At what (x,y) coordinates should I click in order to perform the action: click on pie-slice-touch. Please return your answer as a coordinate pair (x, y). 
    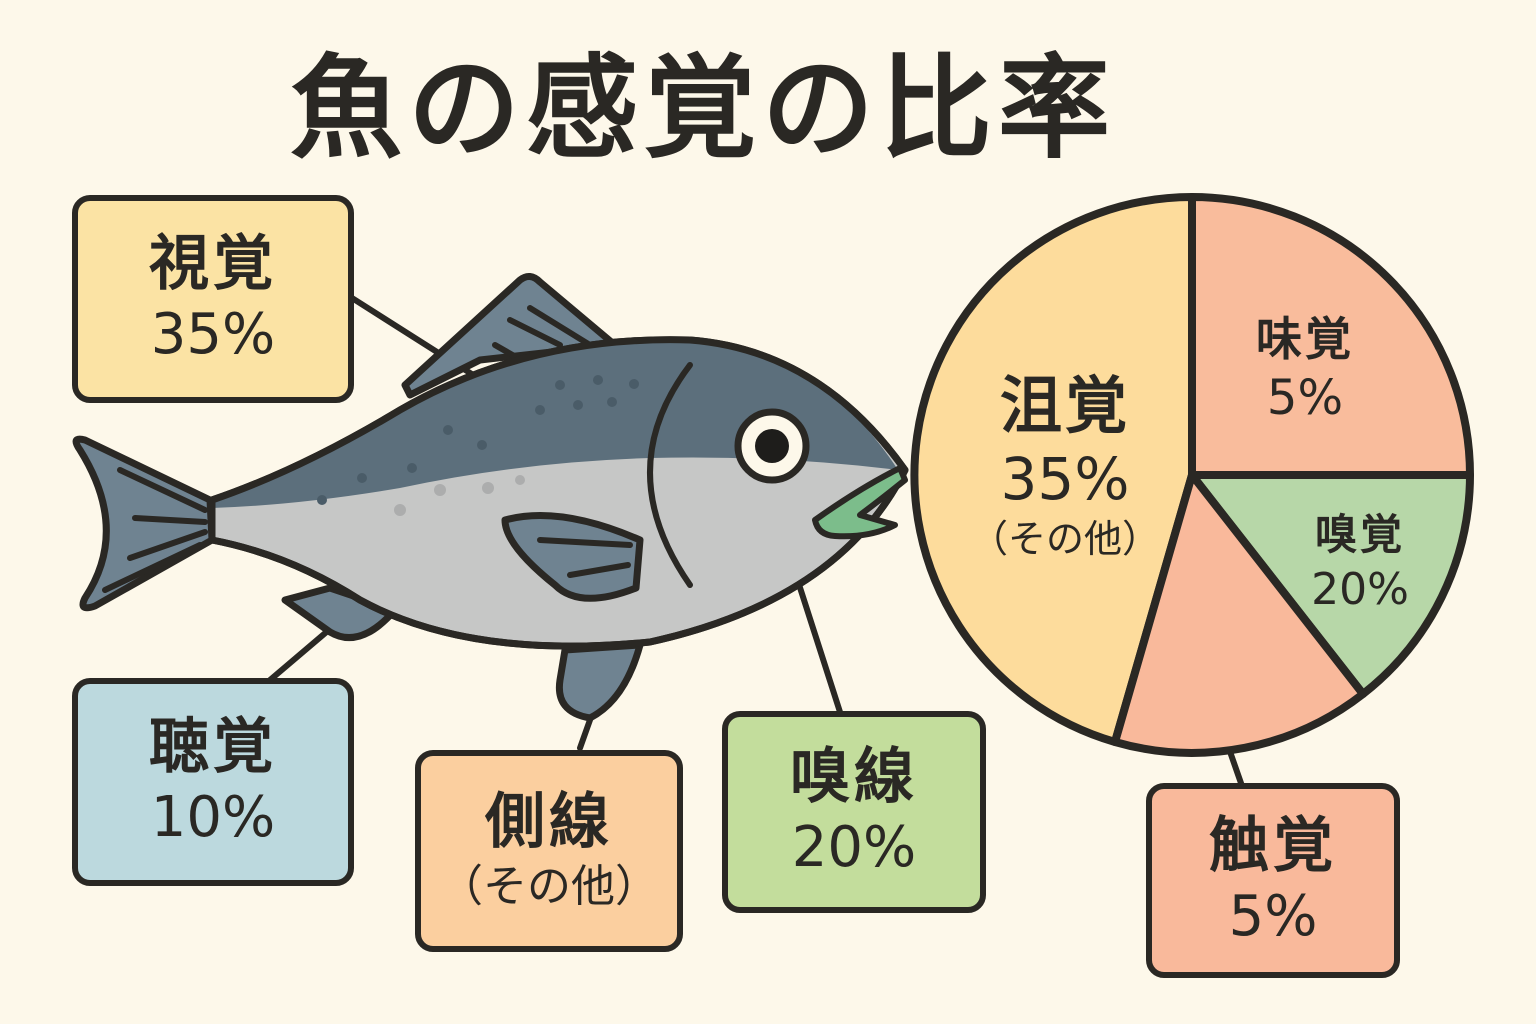
    Looking at the image, I should click on (1239, 614).